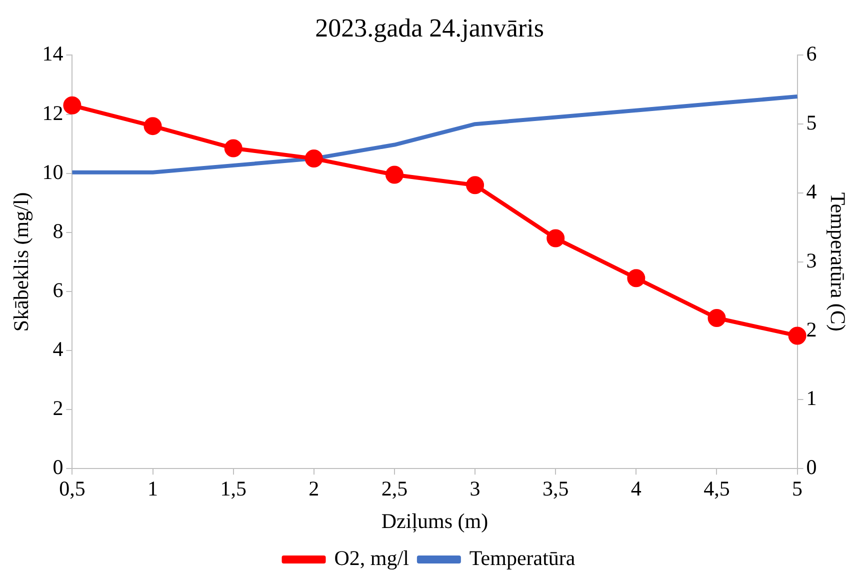  Describe the element at coordinates (555, 488) in the screenshot. I see `x-tick-label: 3,5` at that location.